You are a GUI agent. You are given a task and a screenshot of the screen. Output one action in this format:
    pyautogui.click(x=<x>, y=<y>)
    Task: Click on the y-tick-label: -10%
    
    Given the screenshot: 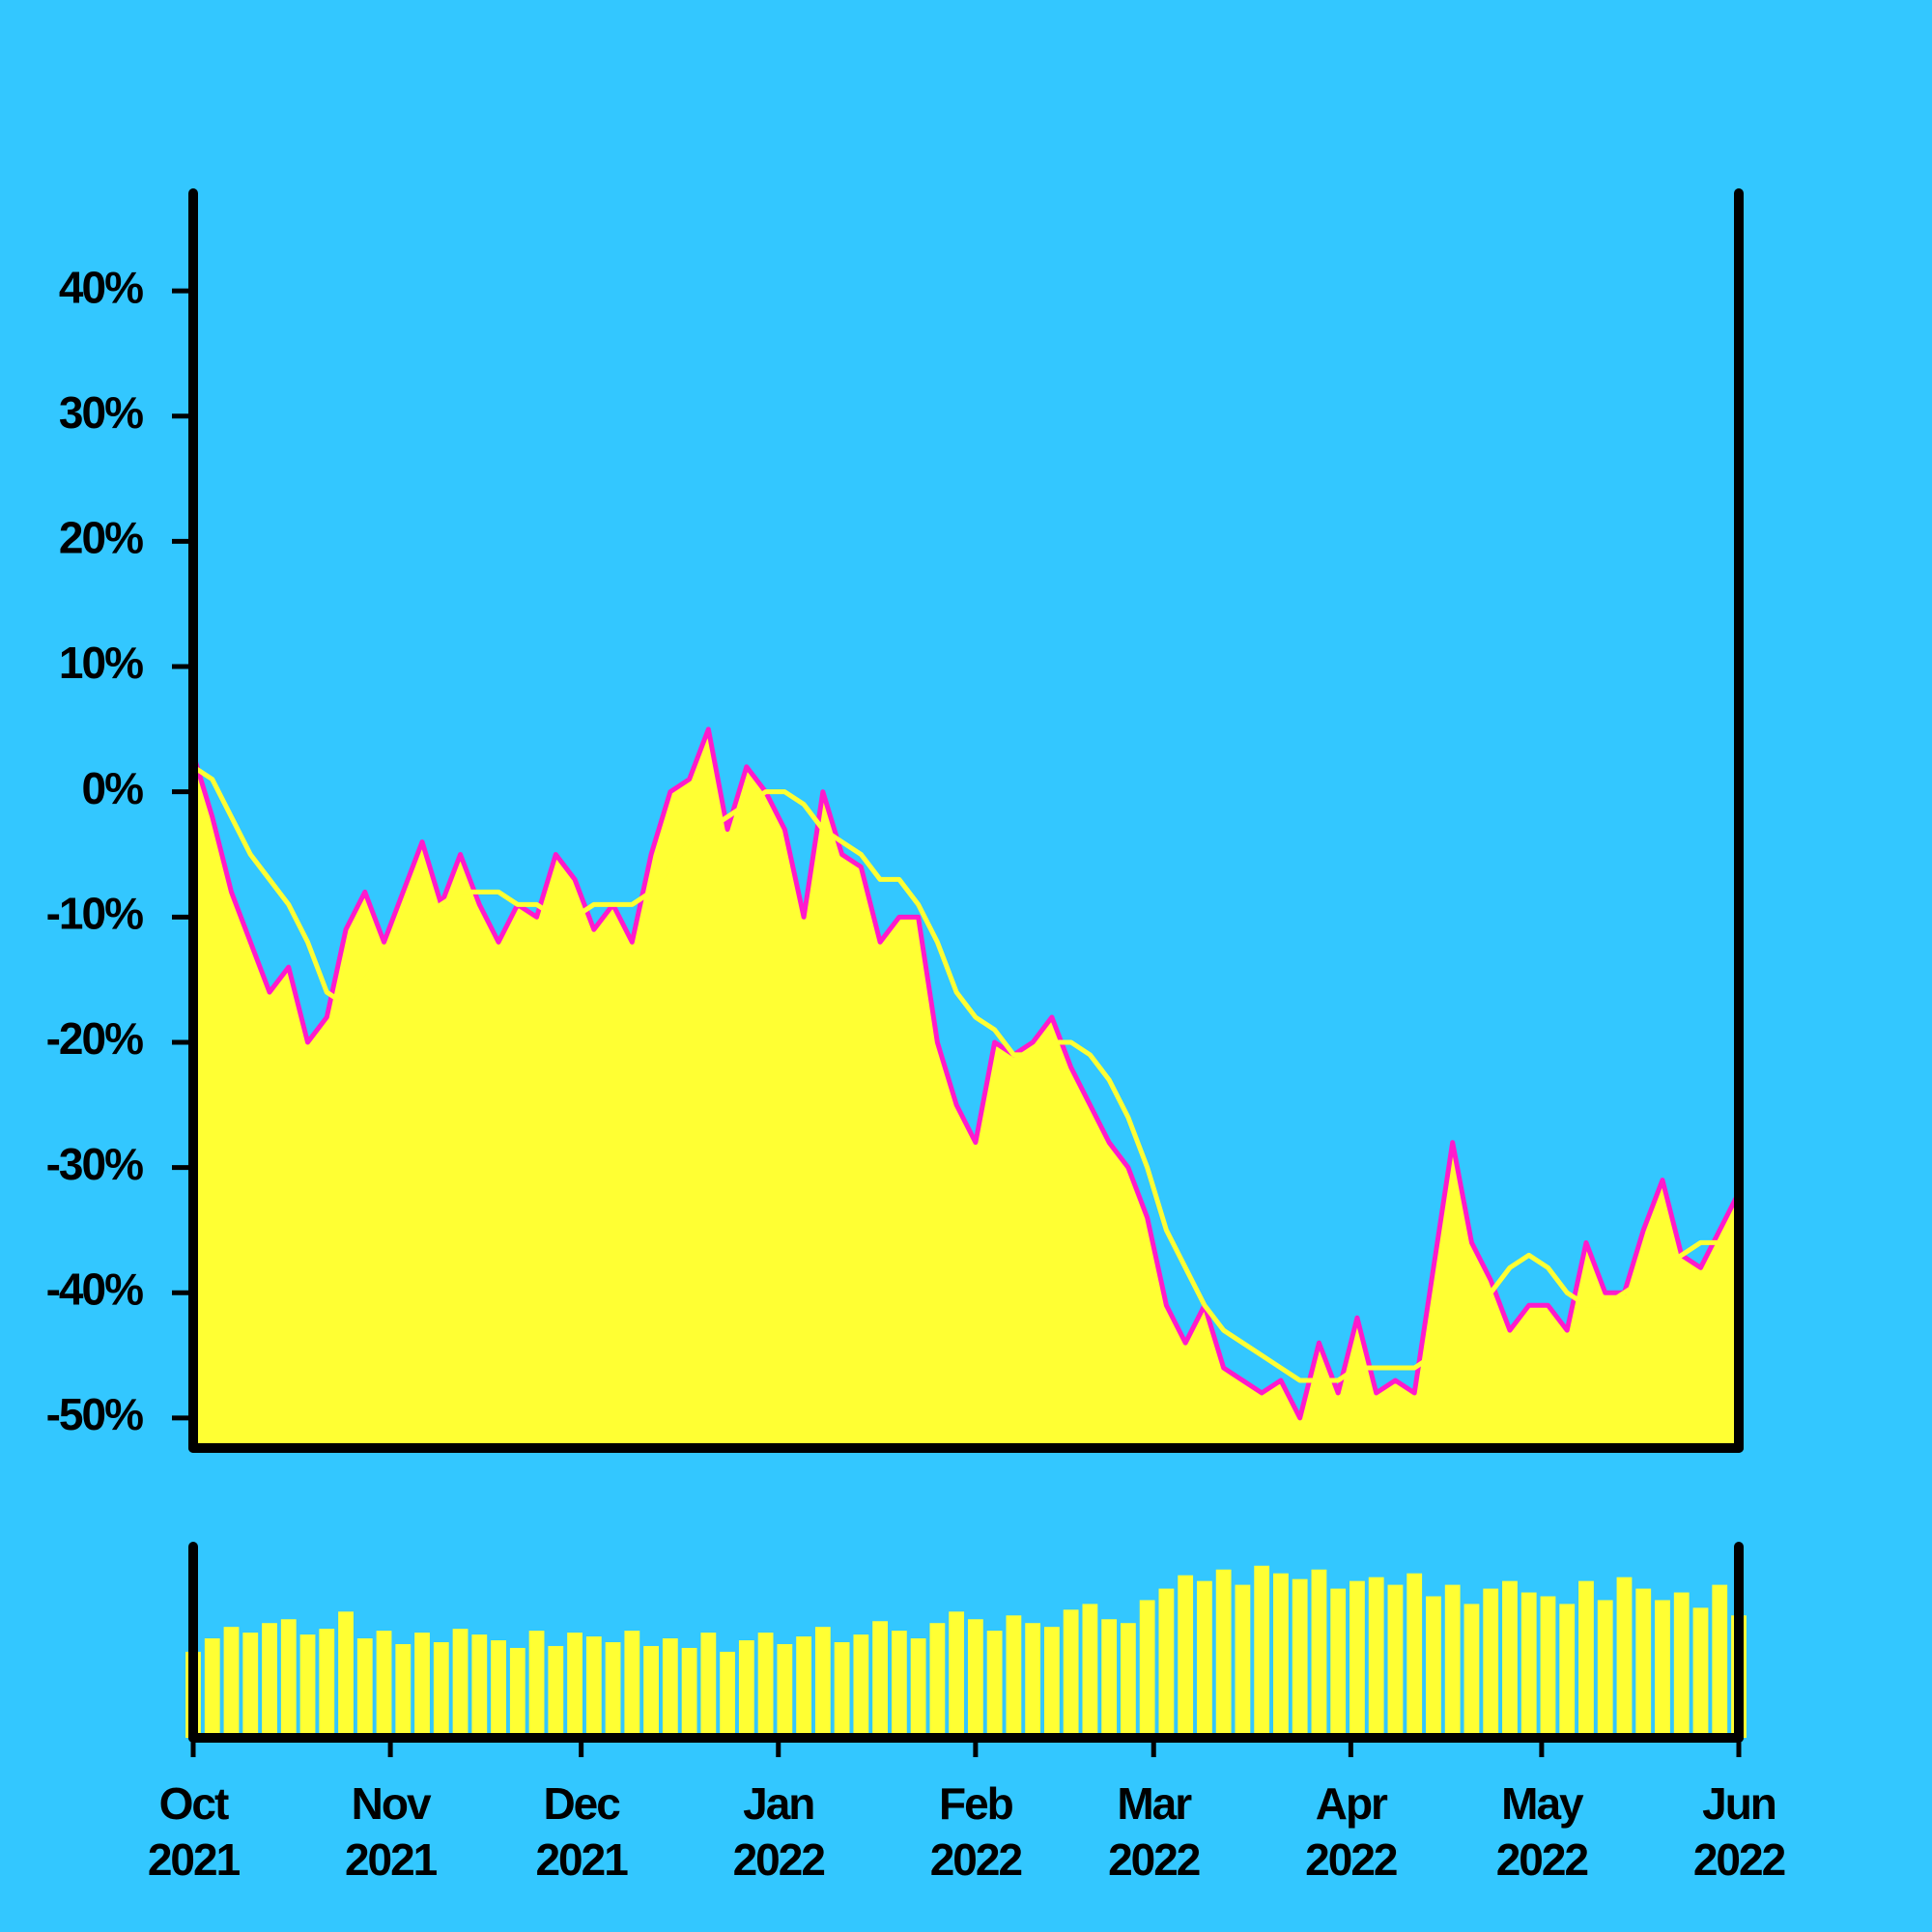 What is the action you would take?
    pyautogui.click(x=94, y=913)
    